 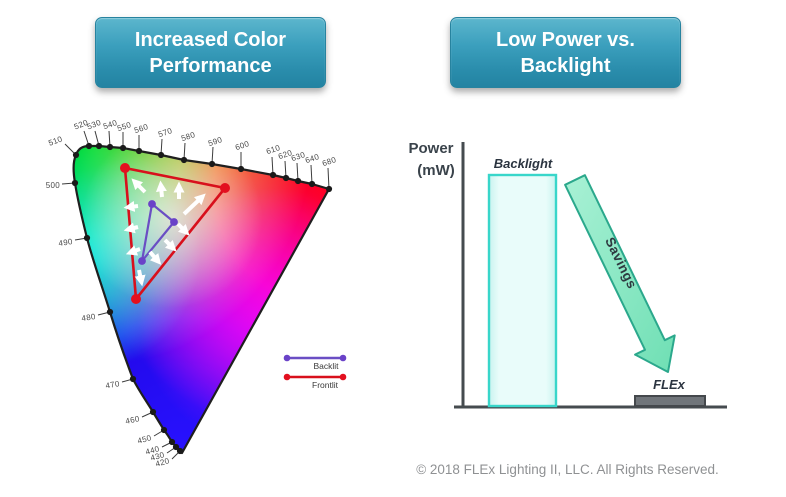 I want to click on left-header-box: Increased Color Performance, so click(x=210, y=52).